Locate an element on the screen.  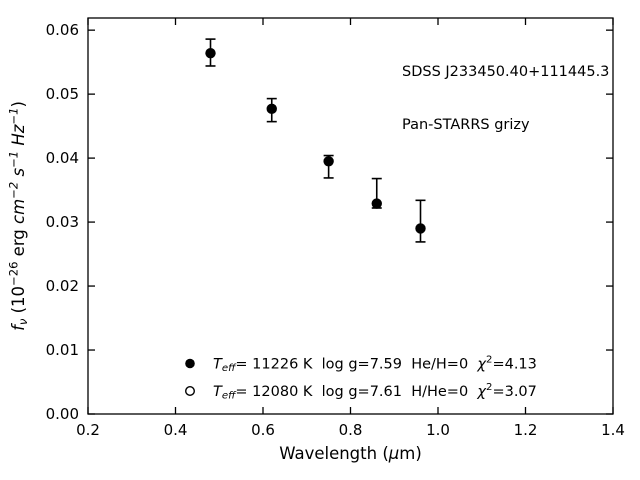
annotation-object-name: SDSS J233450.40+111445.3 is located at coordinates (506, 72).